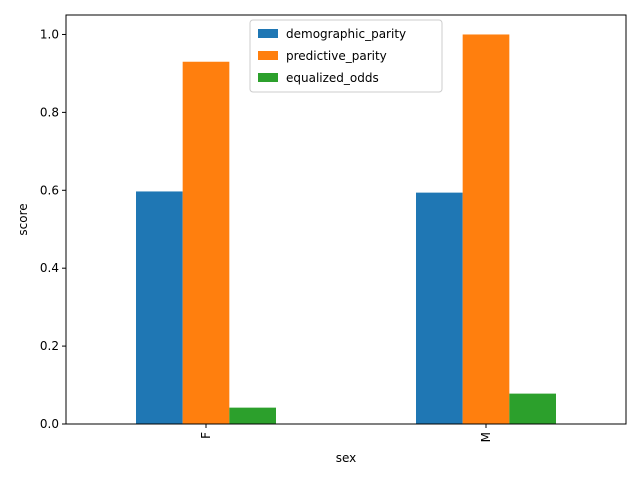 The height and width of the screenshot is (480, 640). What do you see at coordinates (486, 437) in the screenshot?
I see `x-tick-label: M` at bounding box center [486, 437].